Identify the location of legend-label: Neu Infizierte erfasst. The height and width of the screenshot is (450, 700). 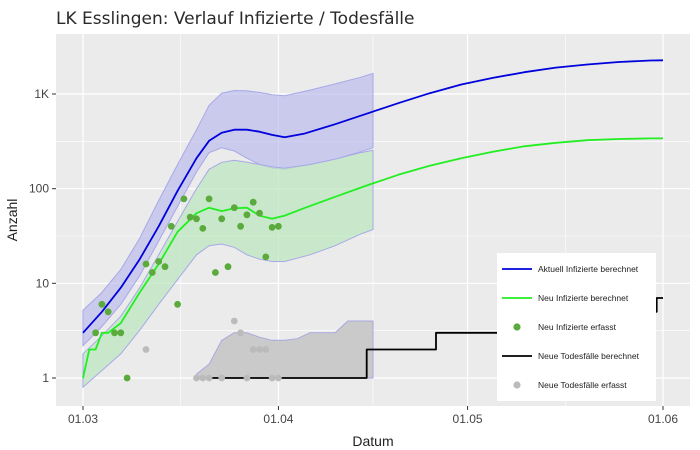
(577, 327).